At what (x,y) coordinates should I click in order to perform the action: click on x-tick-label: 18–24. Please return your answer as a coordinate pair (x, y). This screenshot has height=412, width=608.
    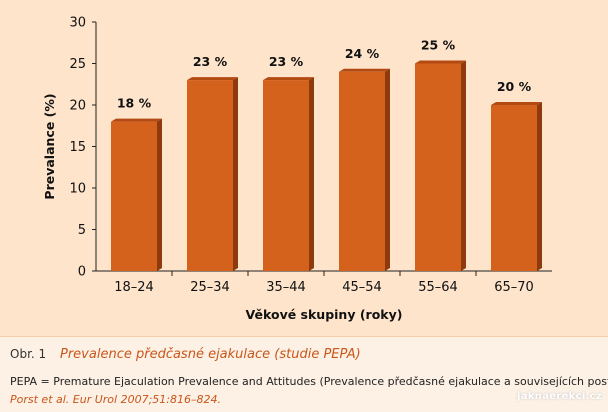
    Looking at the image, I should click on (134, 287).